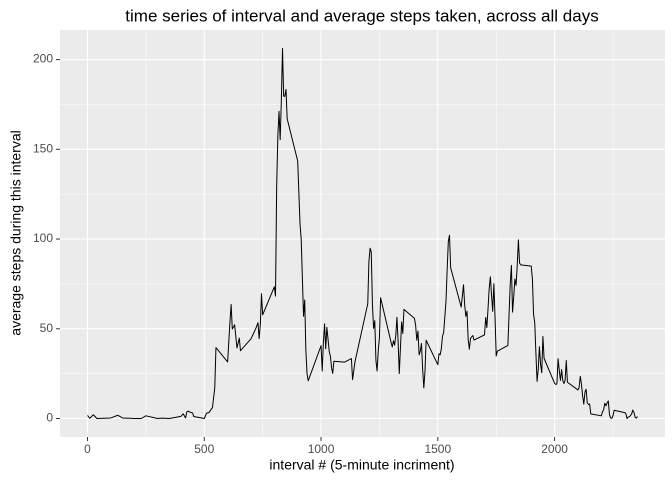  Describe the element at coordinates (321, 449) in the screenshot. I see `x-tick-label: 1000` at that location.